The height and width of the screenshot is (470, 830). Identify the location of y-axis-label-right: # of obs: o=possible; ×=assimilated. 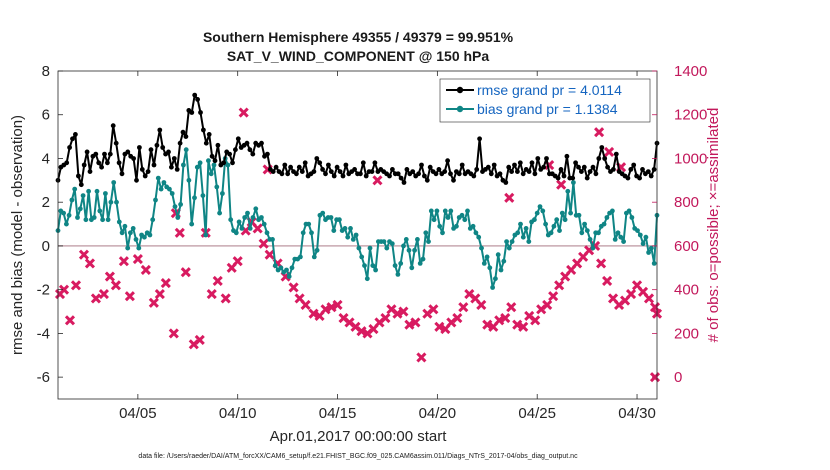
(713, 225).